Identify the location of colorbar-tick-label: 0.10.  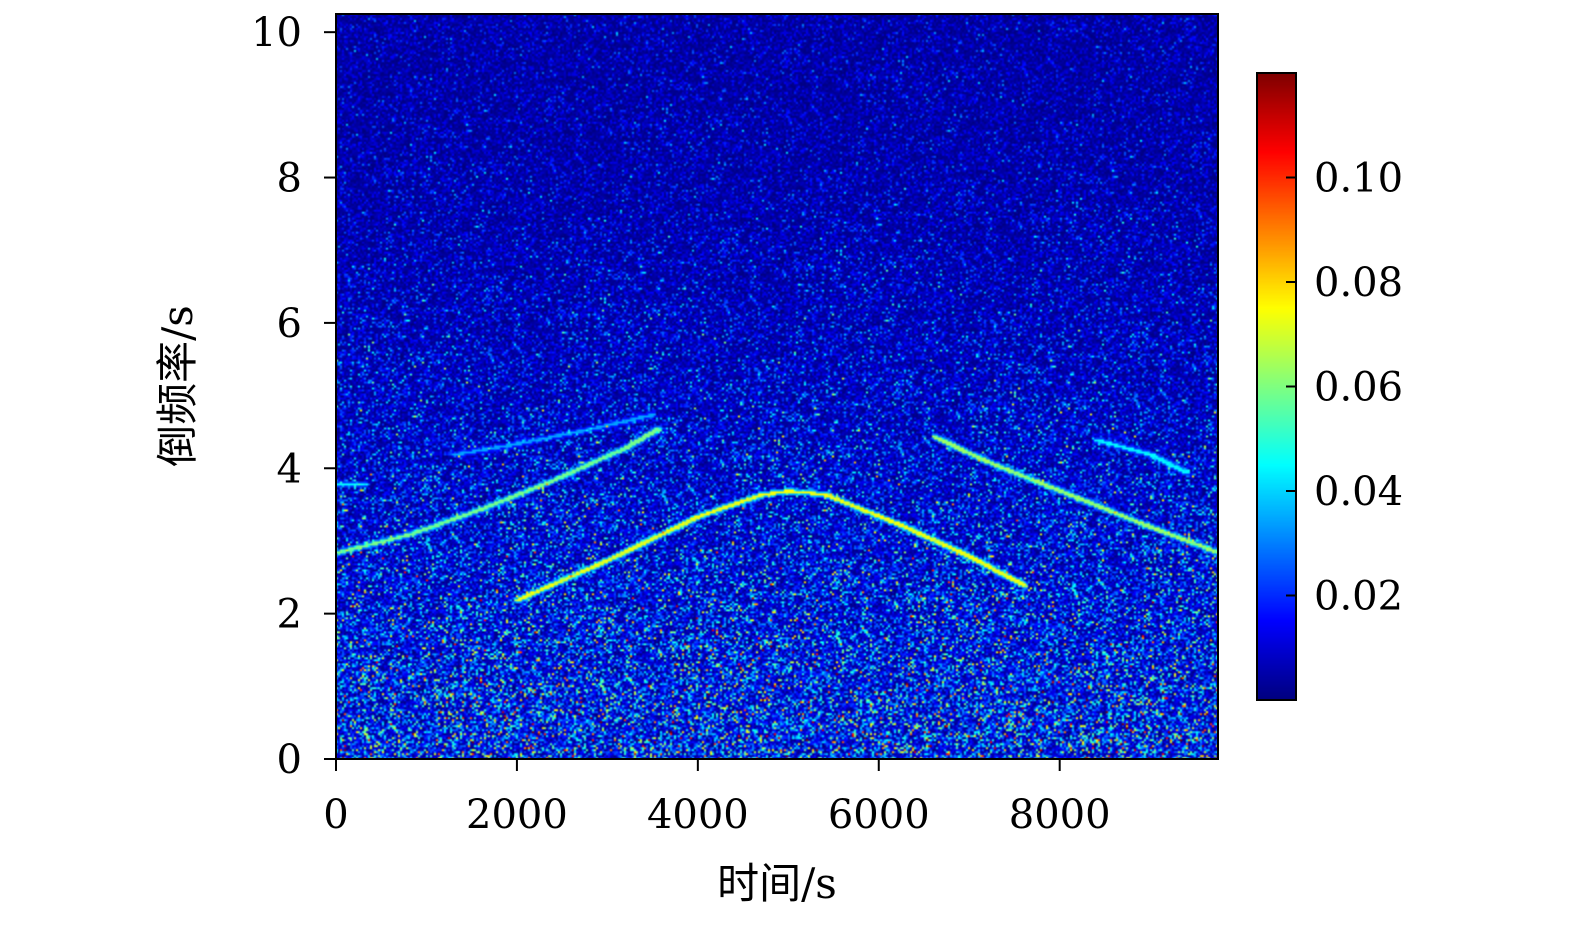
(1358, 179).